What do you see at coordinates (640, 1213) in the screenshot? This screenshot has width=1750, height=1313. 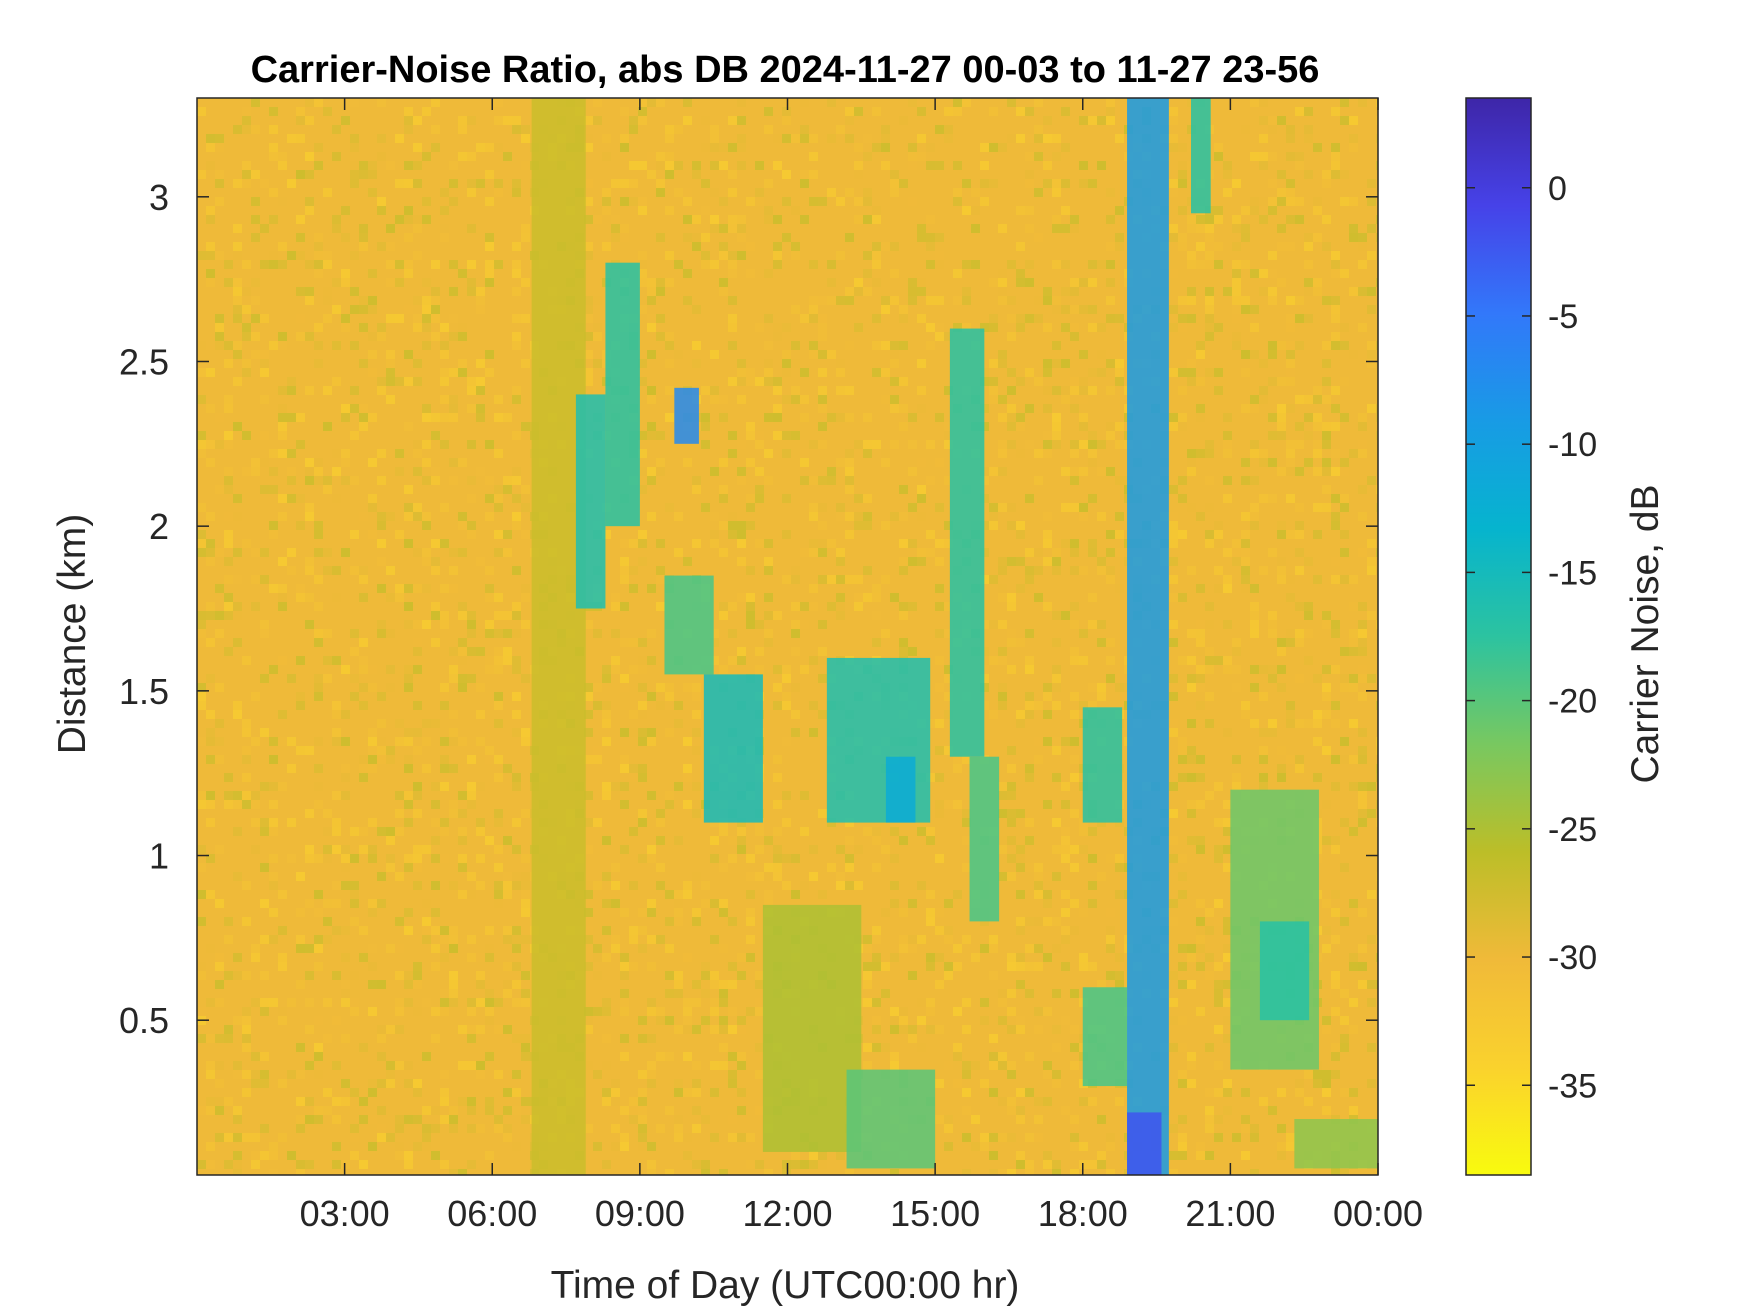 I see `x-tick-label: 09:00` at bounding box center [640, 1213].